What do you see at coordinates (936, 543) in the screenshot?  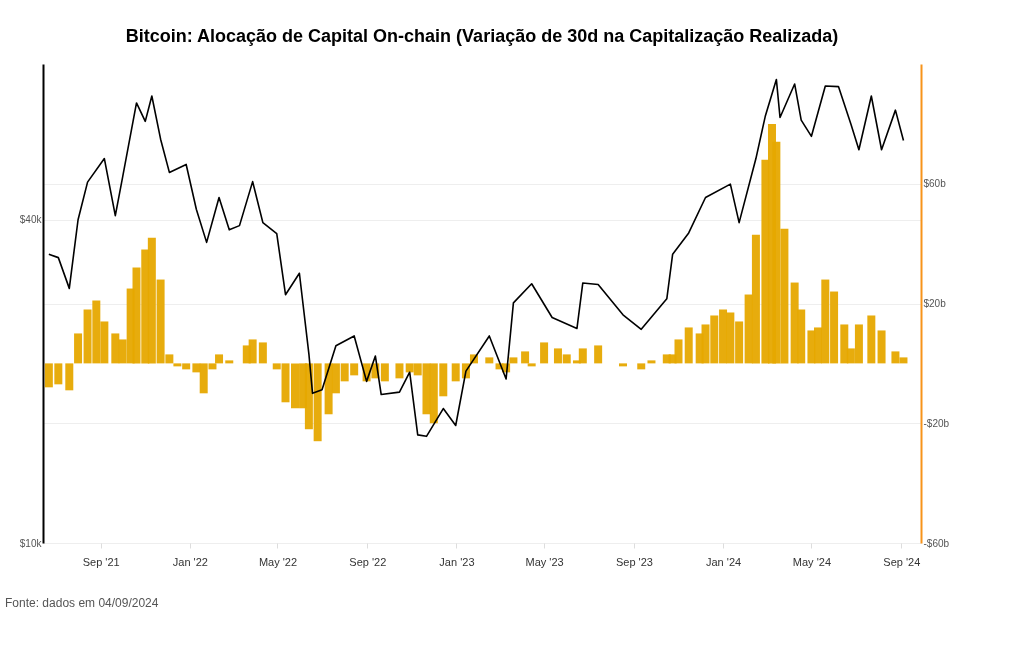 I see `y2-tick-label: -$60b` at bounding box center [936, 543].